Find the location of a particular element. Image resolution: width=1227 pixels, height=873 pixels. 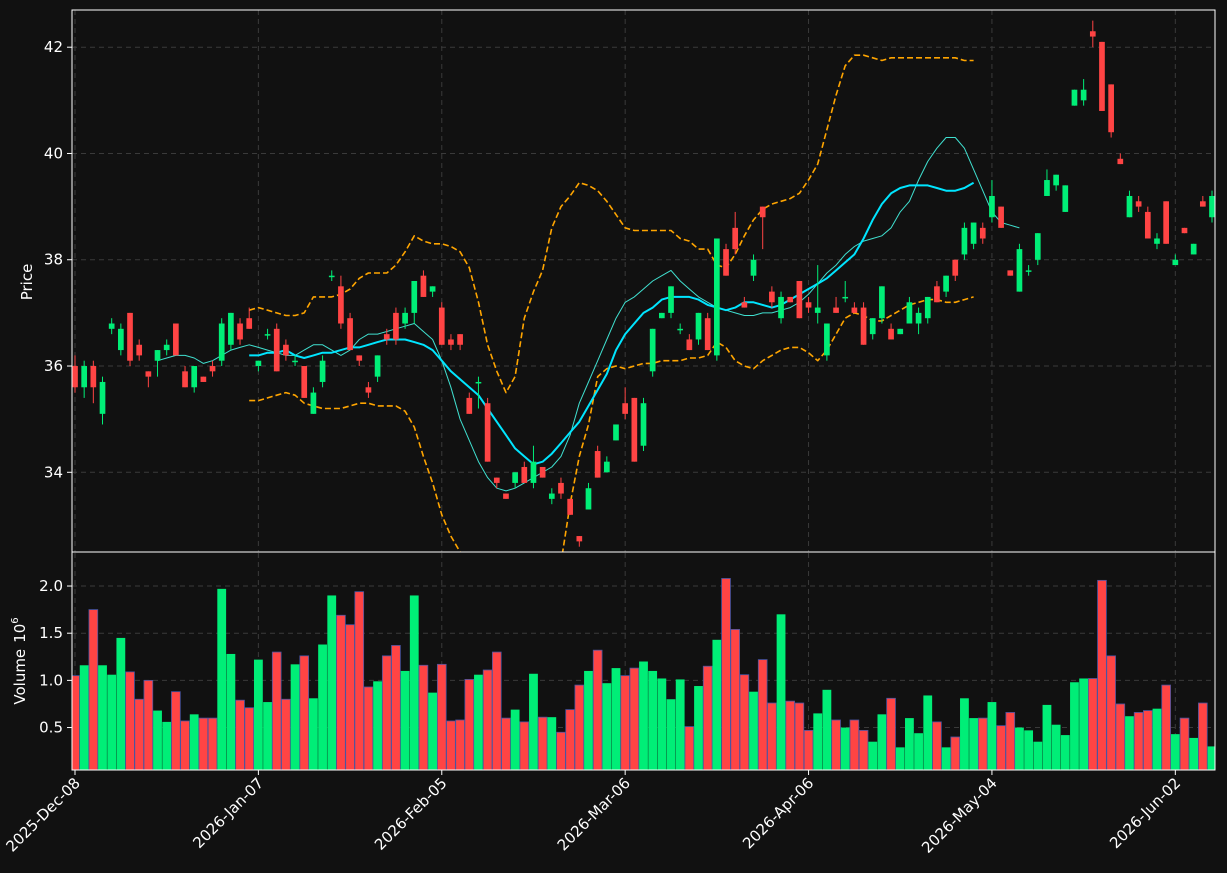

volume-axis-label: Volume 106 is located at coordinates (19, 660).